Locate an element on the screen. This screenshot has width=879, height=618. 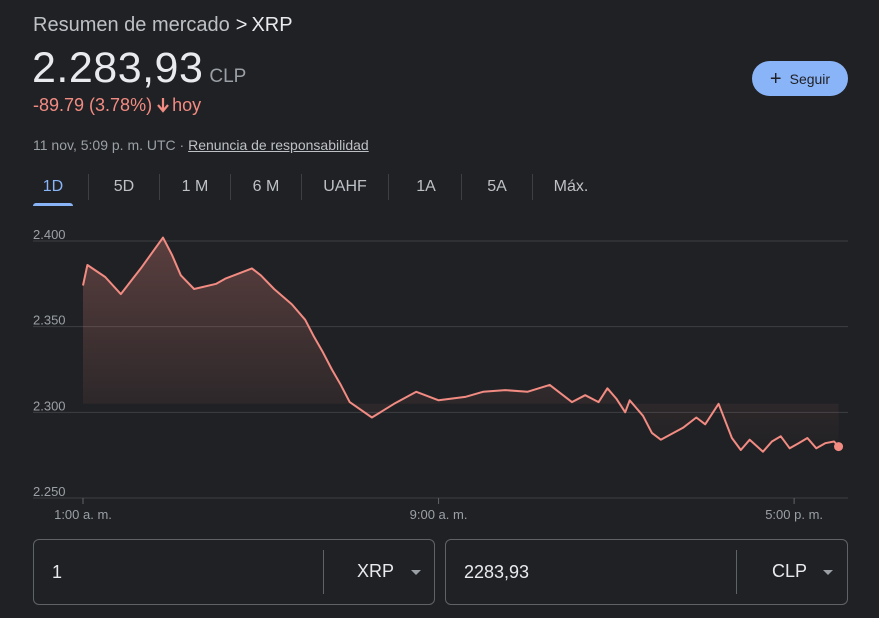
disclaimer-link: Renuncia de responsabilidad is located at coordinates (278, 145).